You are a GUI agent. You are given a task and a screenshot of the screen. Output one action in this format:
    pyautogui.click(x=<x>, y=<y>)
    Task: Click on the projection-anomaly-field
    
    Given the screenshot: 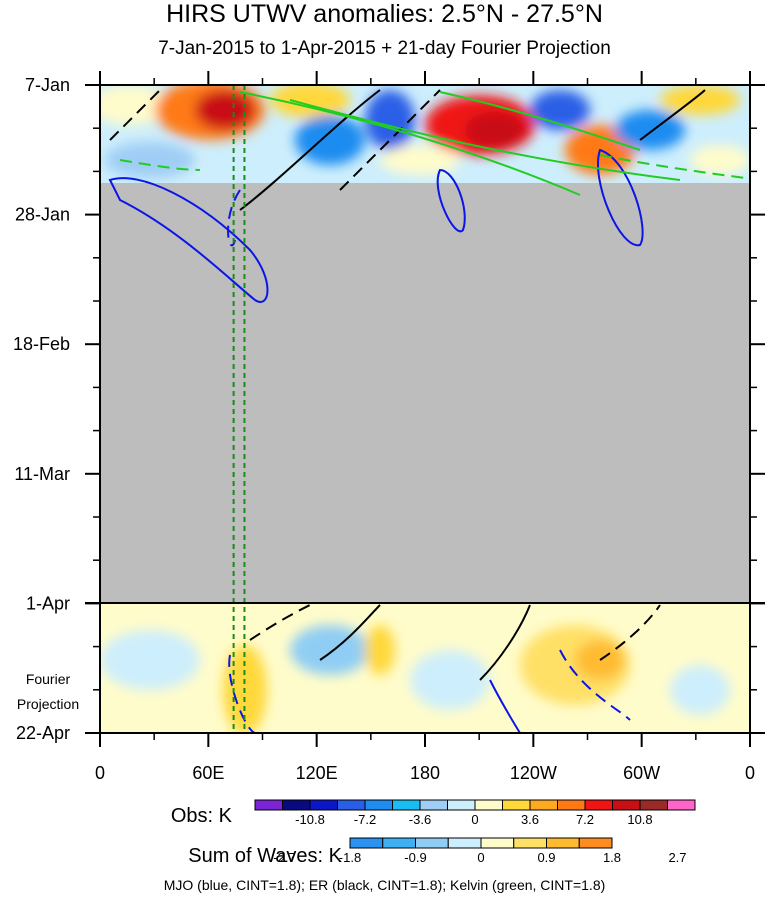 What is the action you would take?
    pyautogui.click(x=425, y=668)
    